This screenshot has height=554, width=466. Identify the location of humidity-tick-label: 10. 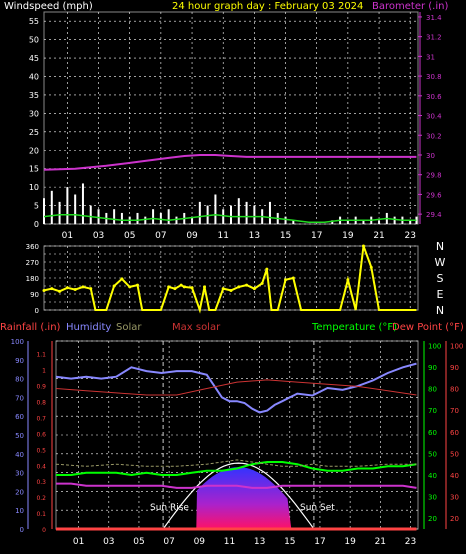
(19, 511).